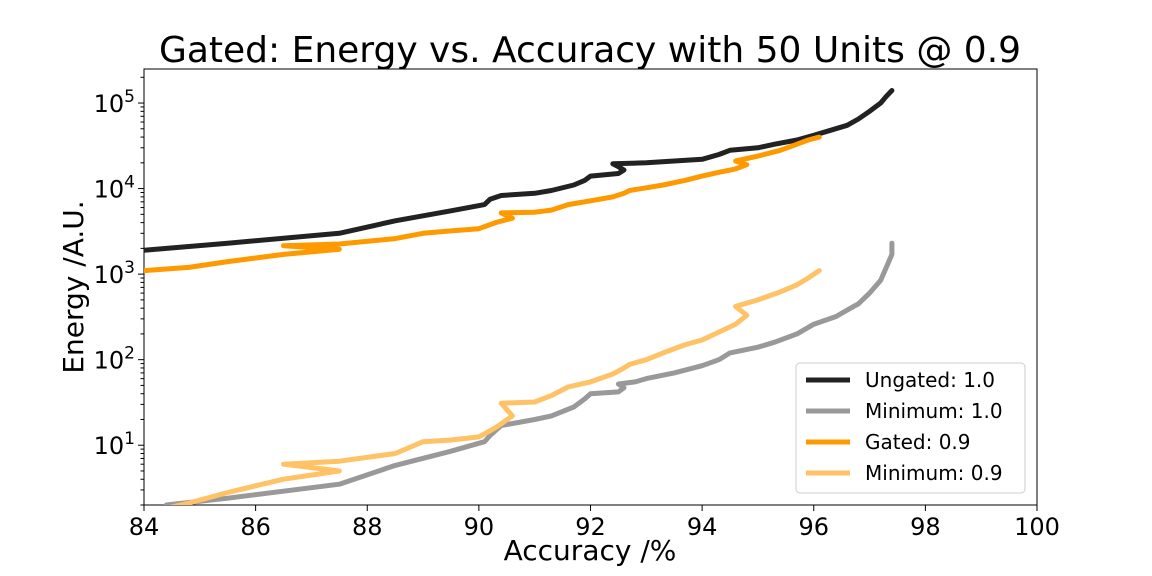 The height and width of the screenshot is (576, 1152). I want to click on x-tick-label: 84, so click(144, 527).